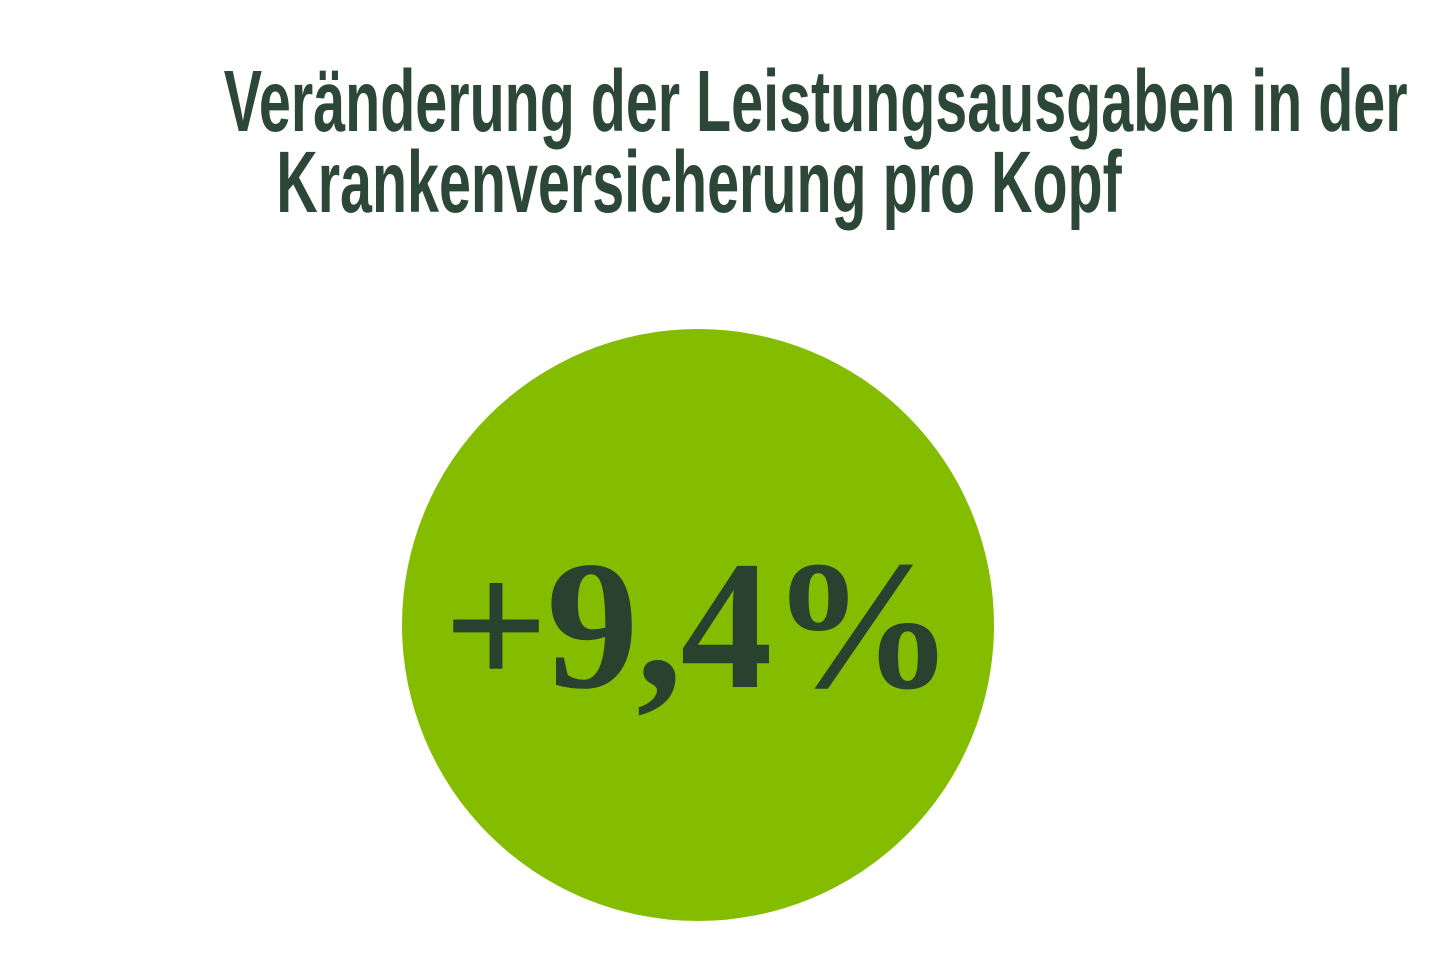  What do you see at coordinates (699, 182) in the screenshot?
I see `page-title-line-2: Krankenversicherung pro Kopf` at bounding box center [699, 182].